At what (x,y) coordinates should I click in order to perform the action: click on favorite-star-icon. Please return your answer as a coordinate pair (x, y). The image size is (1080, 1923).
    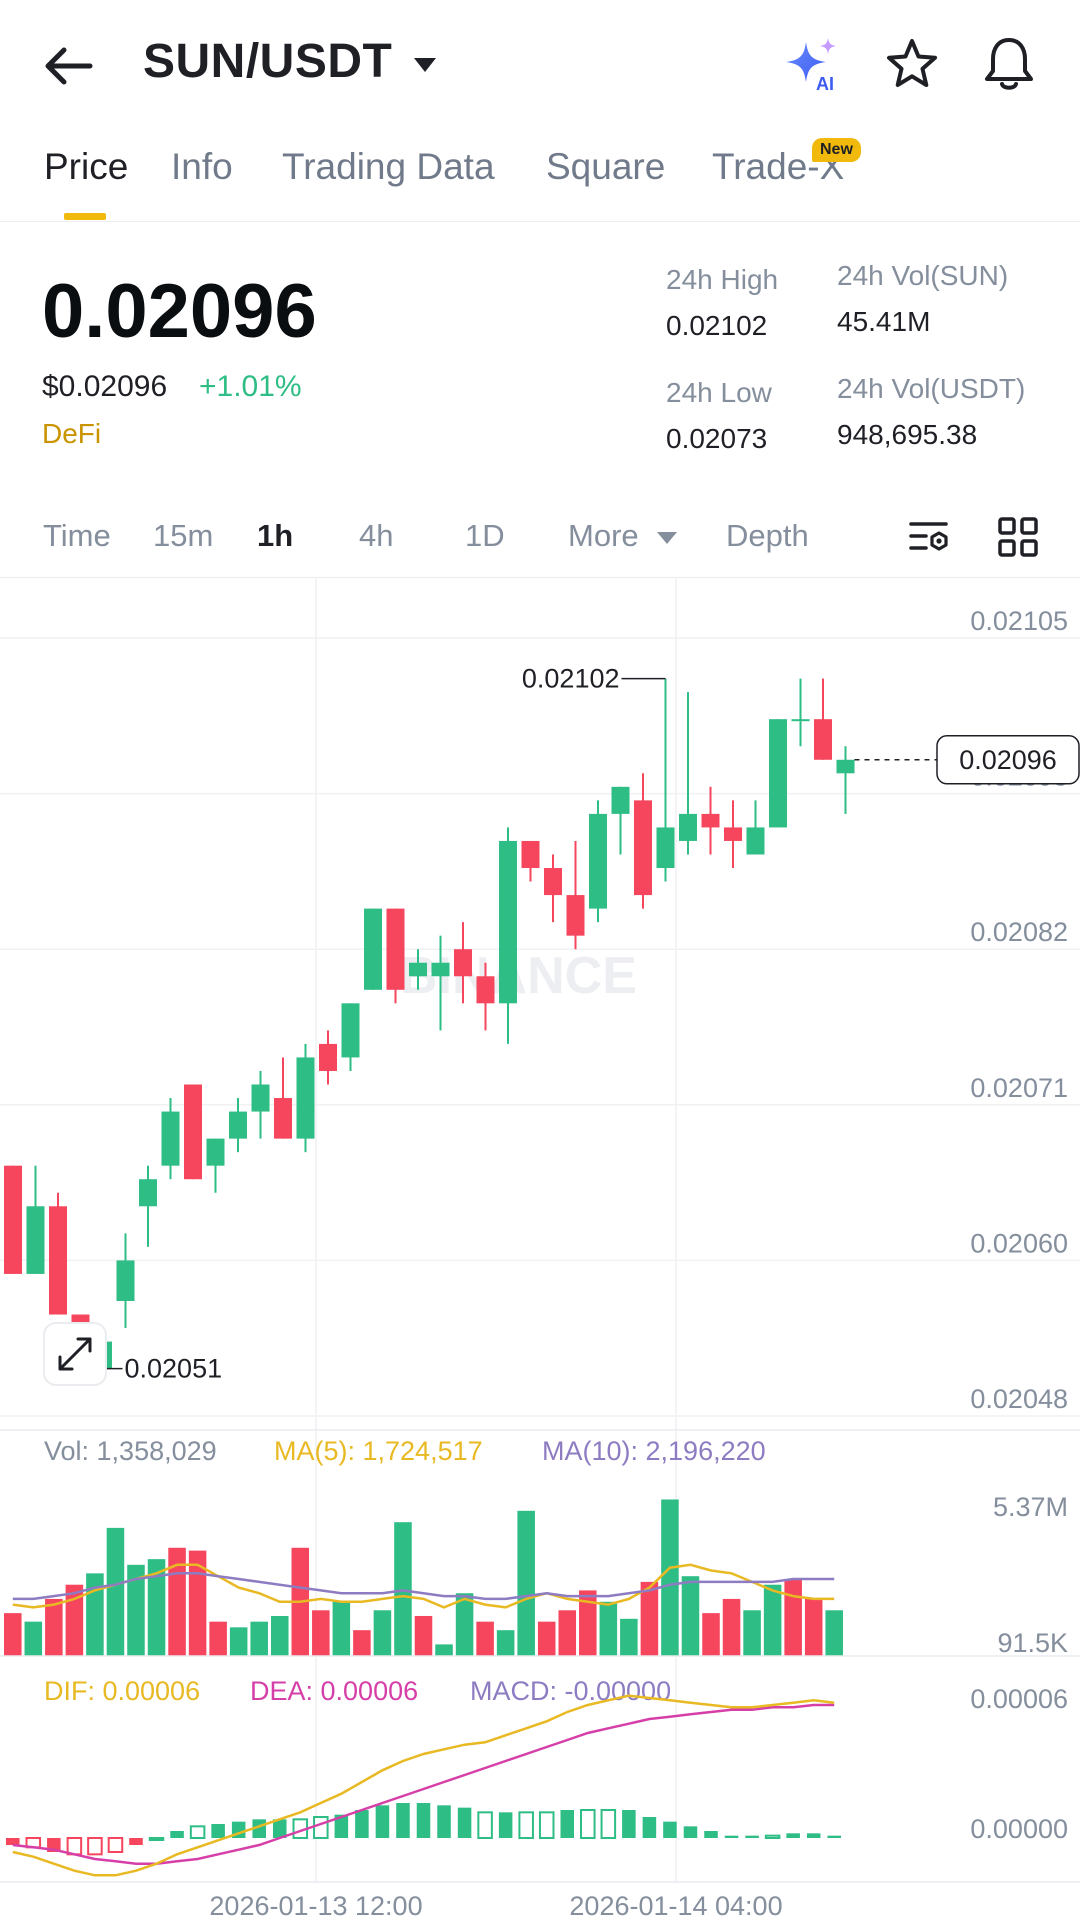
    Looking at the image, I should click on (912, 64).